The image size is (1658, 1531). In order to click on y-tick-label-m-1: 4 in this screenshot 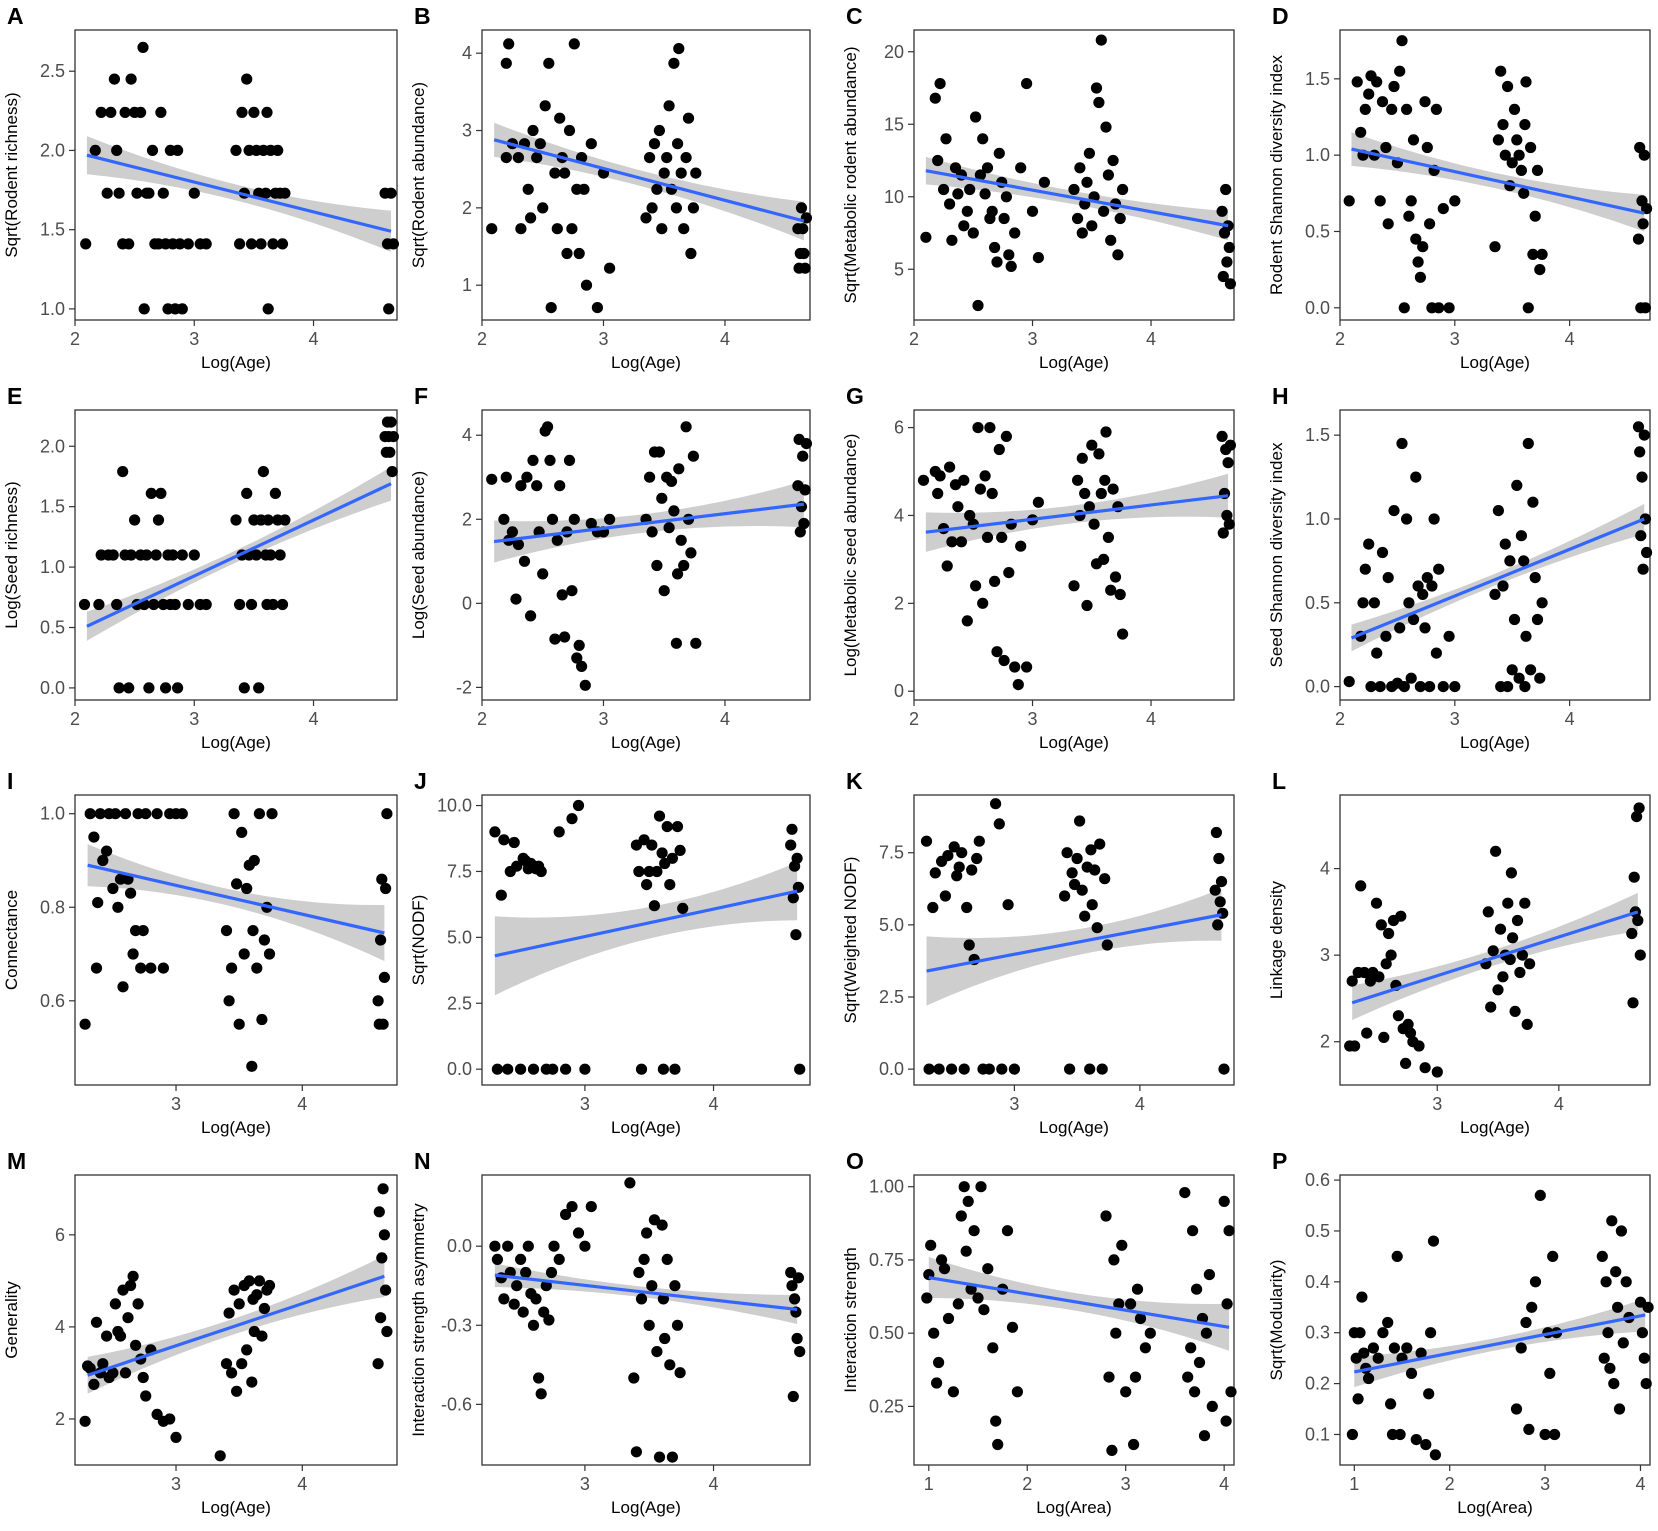, I will do `click(60, 1327)`.